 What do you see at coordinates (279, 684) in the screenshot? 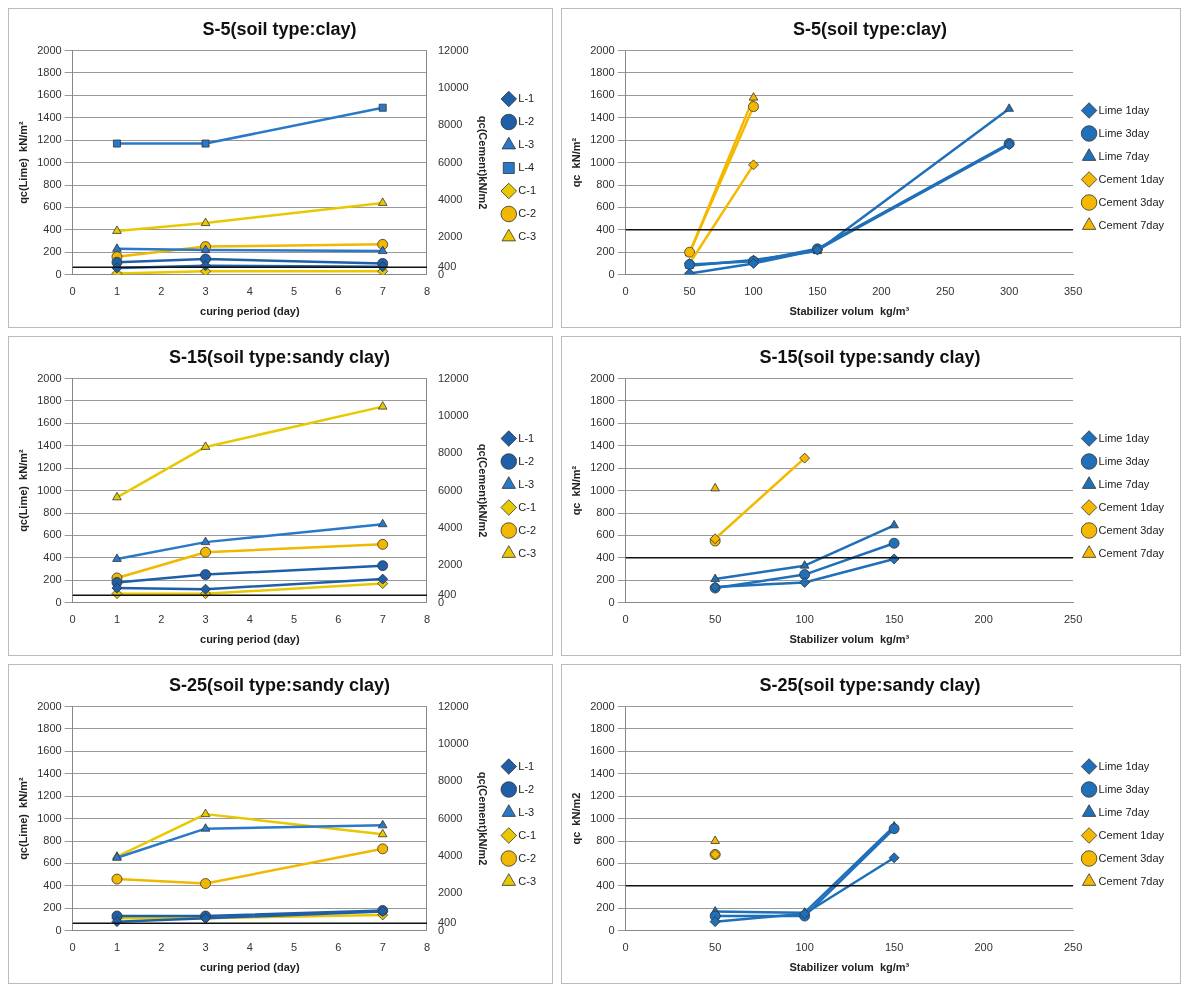
I see `chart-title: S-25(soil type:sandy clay)` at bounding box center [279, 684].